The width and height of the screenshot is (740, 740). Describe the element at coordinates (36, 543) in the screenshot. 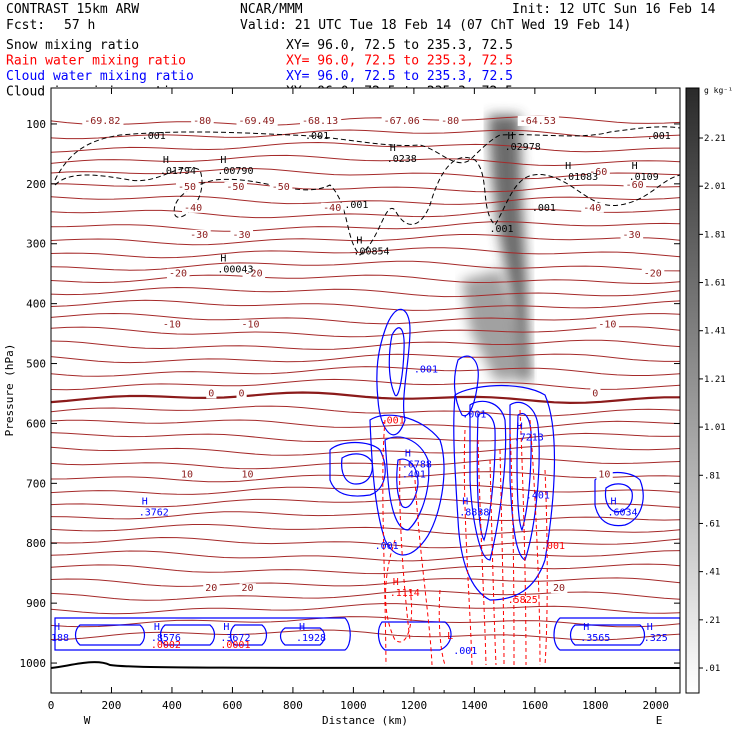

I see `y-tick-label: 800` at that location.